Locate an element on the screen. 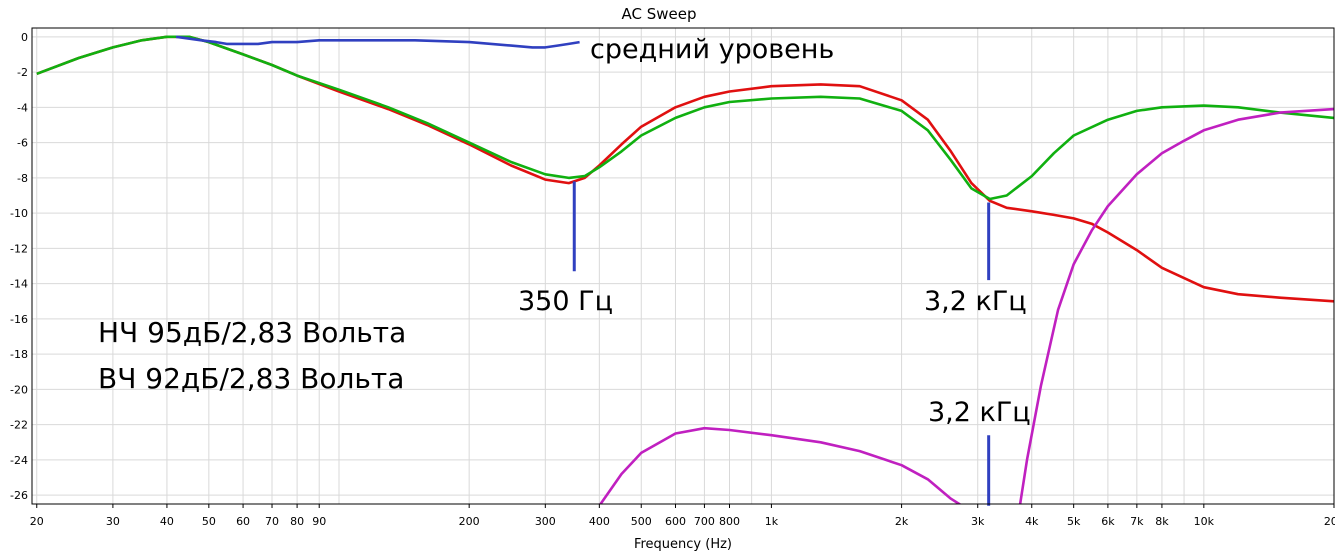 This screenshot has height=552, width=1335. y-tick-label: -14 is located at coordinates (19, 284).